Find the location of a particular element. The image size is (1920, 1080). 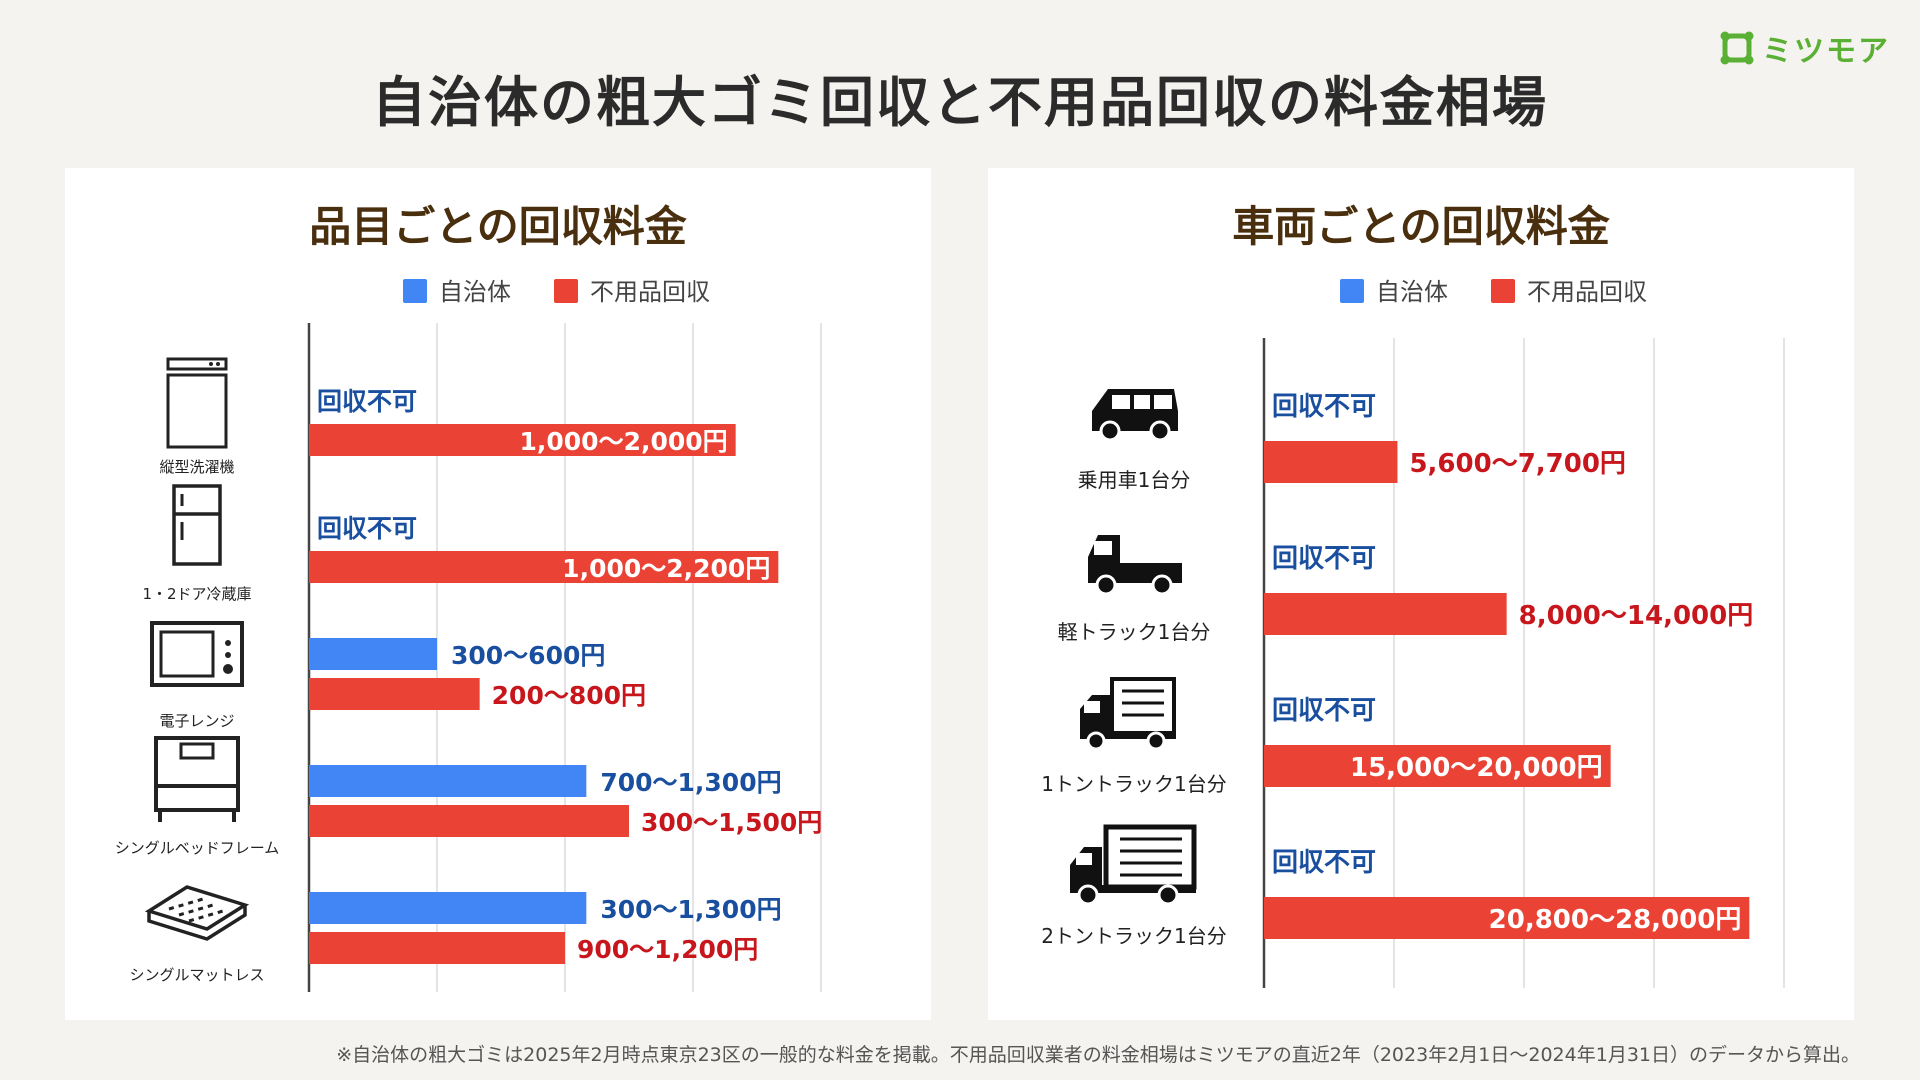

mitsumore-logo-icon is located at coordinates (1737, 48).